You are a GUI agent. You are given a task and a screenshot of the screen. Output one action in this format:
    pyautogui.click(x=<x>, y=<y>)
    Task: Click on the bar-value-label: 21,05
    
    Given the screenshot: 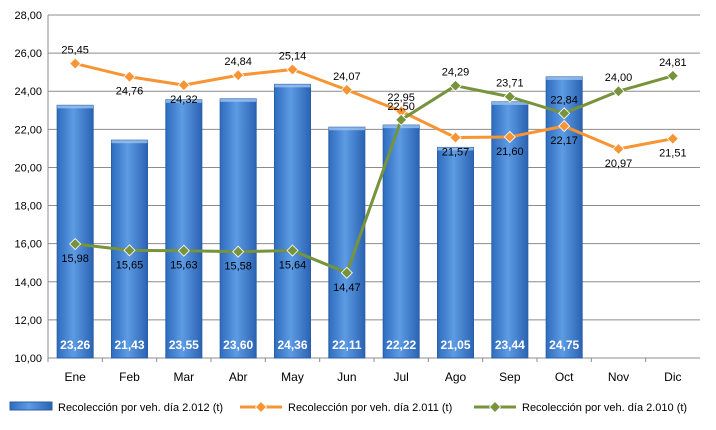 What is the action you would take?
    pyautogui.click(x=455, y=345)
    